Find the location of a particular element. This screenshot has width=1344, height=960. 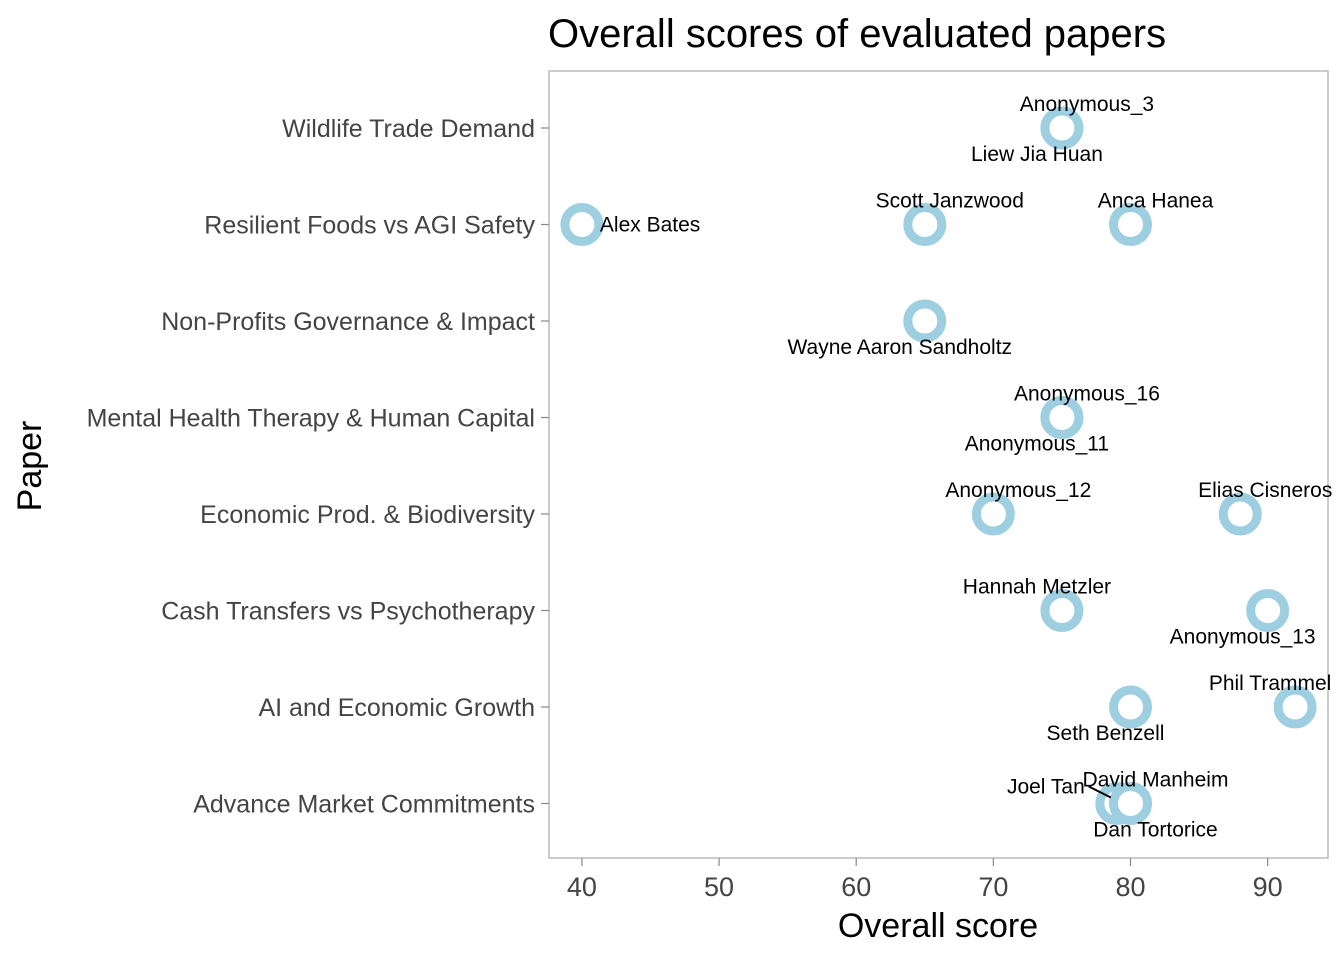

point-label-anonymous-13: Anonymous_13 is located at coordinates (1243, 637).